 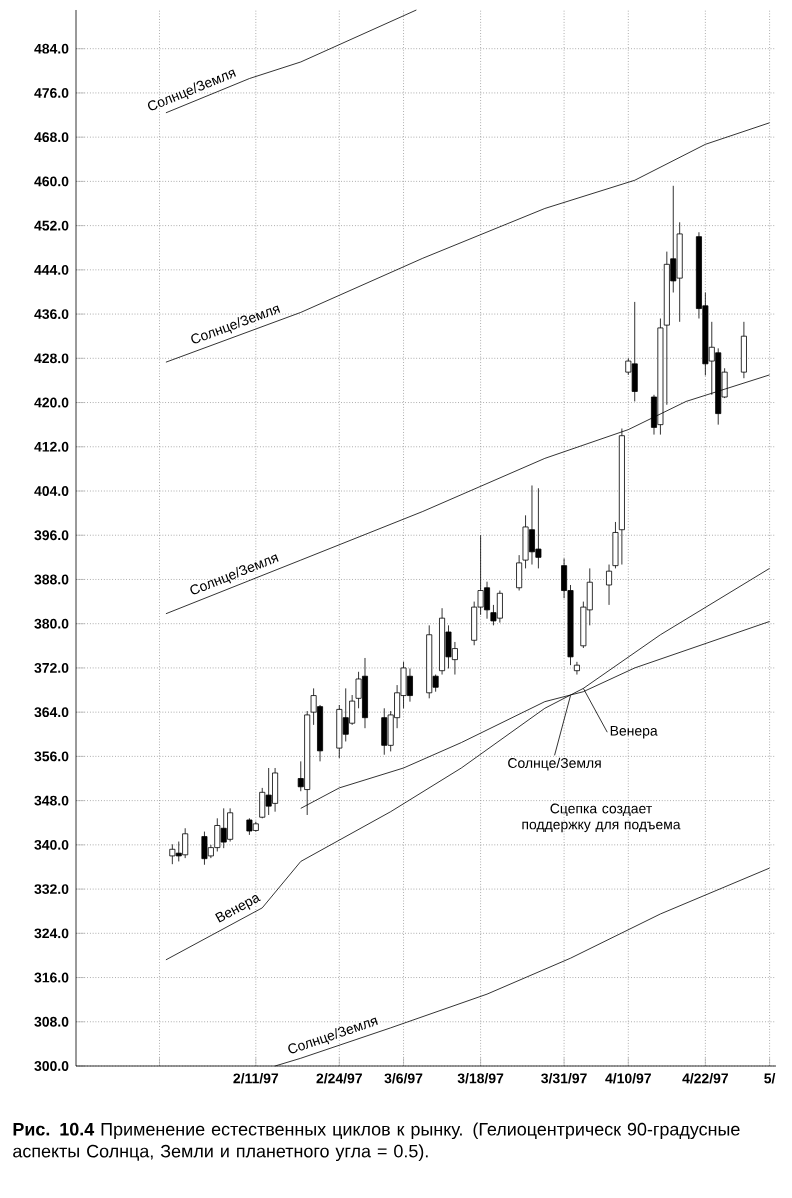 What do you see at coordinates (376, 1142) in the screenshot?
I see `text: Рис. 10.4 Применение естественных циклов к рынку. (Гелиоцентрическ 90-градусные аспекты Солнца, Земли и планетного угла = 0.5).` at bounding box center [376, 1142].